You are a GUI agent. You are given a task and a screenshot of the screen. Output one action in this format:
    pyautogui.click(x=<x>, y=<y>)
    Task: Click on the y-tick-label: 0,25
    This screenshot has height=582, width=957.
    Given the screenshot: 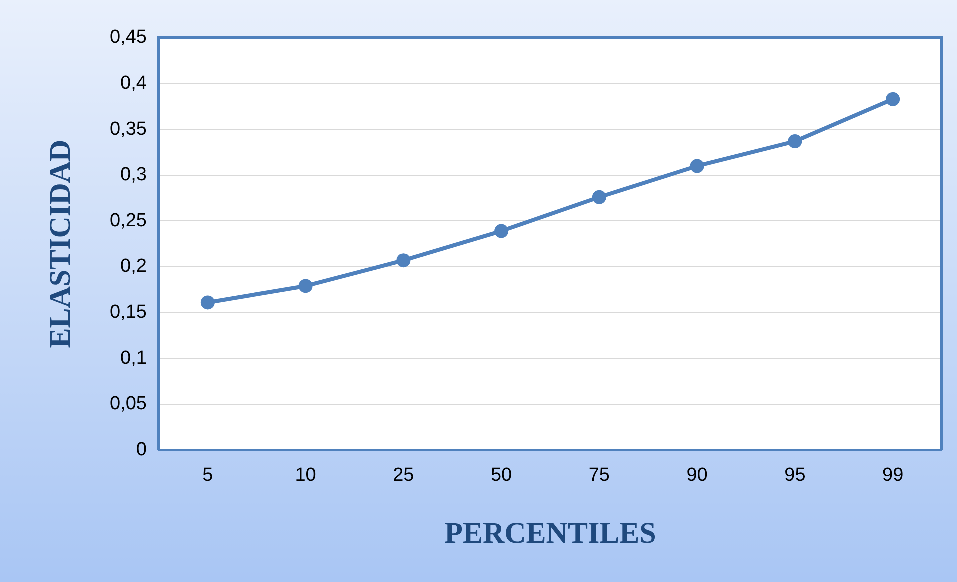 What is the action you would take?
    pyautogui.click(x=128, y=221)
    